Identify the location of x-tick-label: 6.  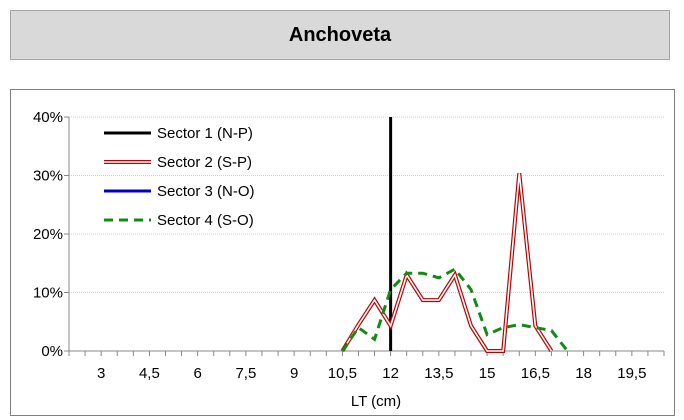
(197, 373).